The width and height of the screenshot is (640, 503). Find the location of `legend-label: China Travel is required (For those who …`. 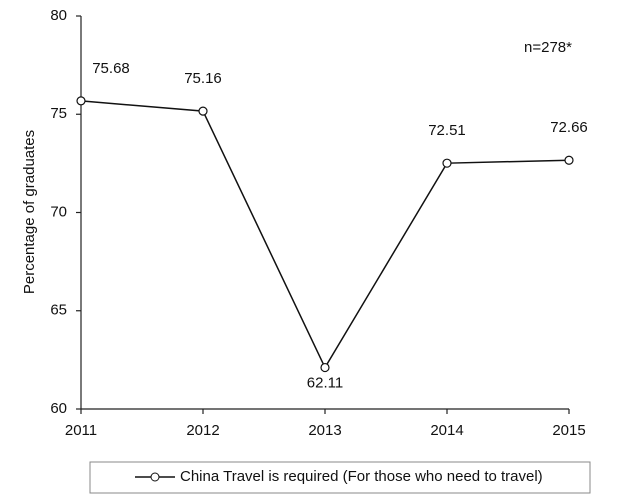

legend-label: China Travel is required (For those who … is located at coordinates (361, 476).